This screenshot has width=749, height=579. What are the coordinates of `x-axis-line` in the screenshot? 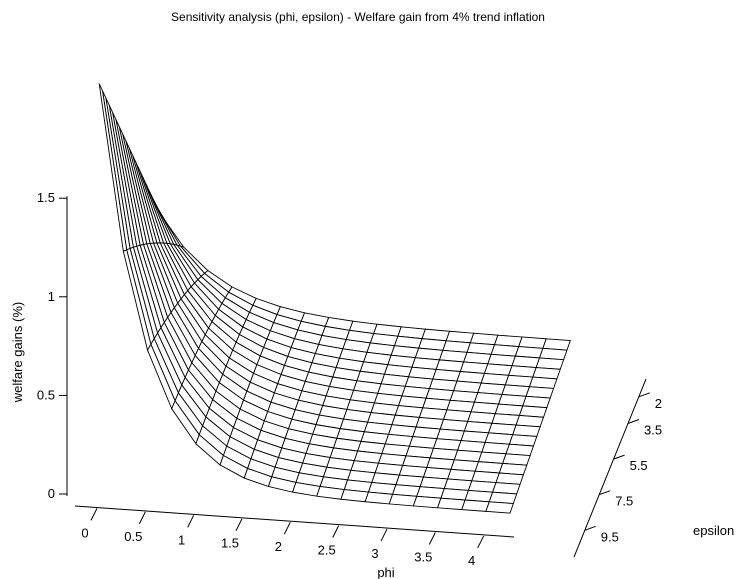 It's located at (294, 521).